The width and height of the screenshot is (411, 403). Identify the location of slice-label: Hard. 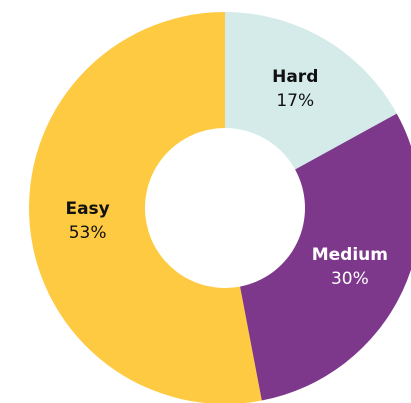
(295, 77).